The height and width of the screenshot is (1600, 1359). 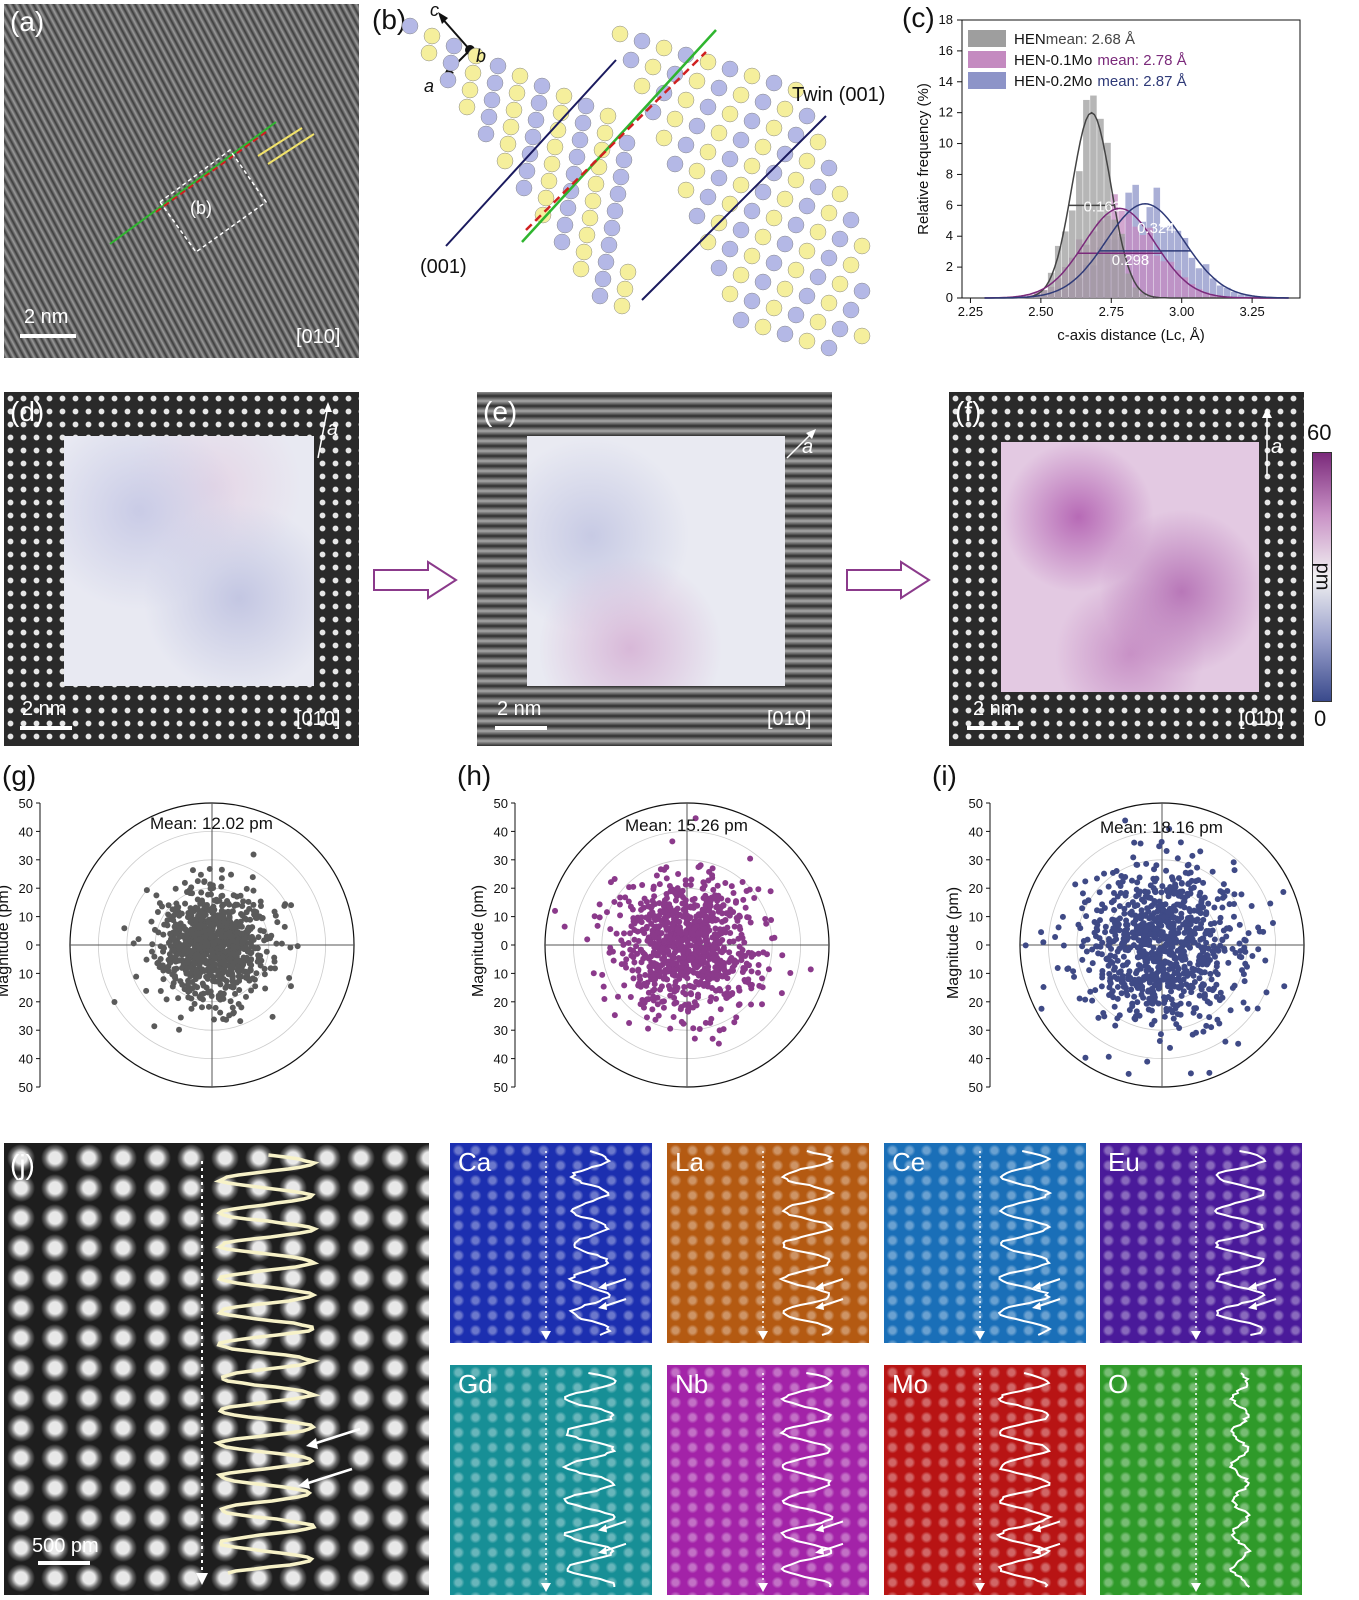 What do you see at coordinates (987, 59) in the screenshot?
I see `legend-swatch-HEN-0.1Mo` at bounding box center [987, 59].